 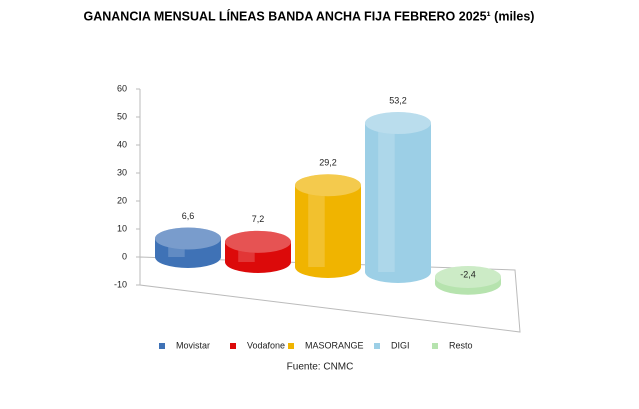 What do you see at coordinates (193, 345) in the screenshot?
I see `legend-label: Movistar` at bounding box center [193, 345].